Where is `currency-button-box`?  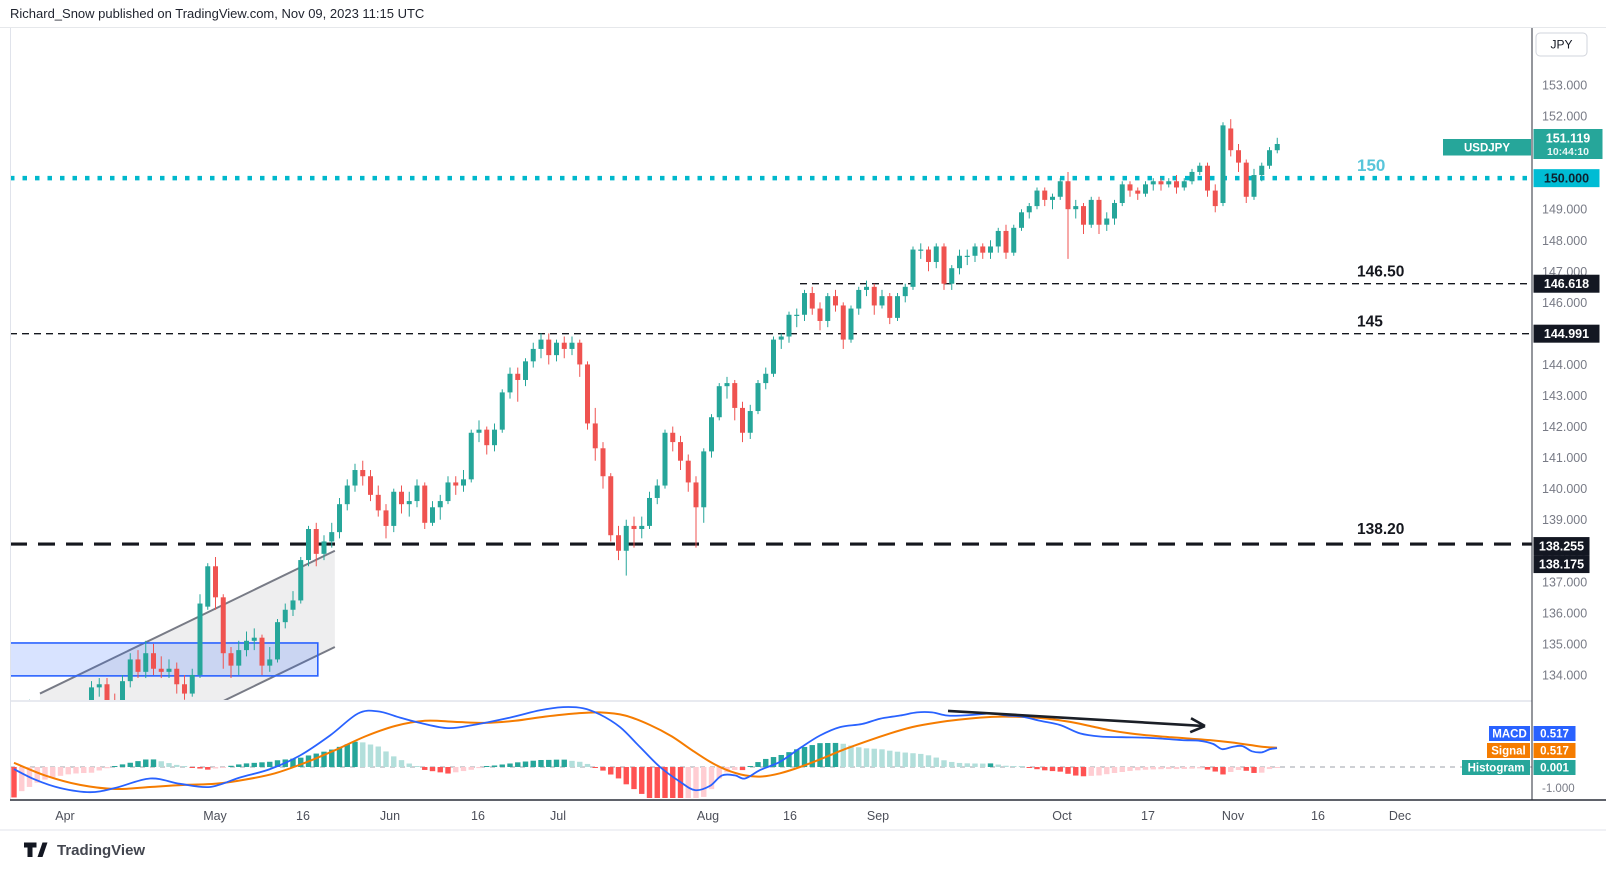 currency-button-box is located at coordinates (1561, 44).